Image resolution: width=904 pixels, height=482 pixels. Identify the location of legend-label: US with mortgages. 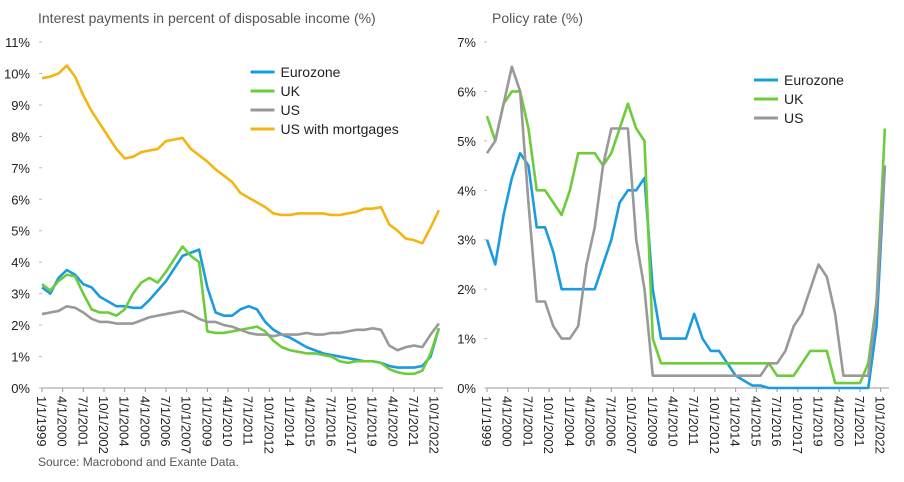
(340, 129).